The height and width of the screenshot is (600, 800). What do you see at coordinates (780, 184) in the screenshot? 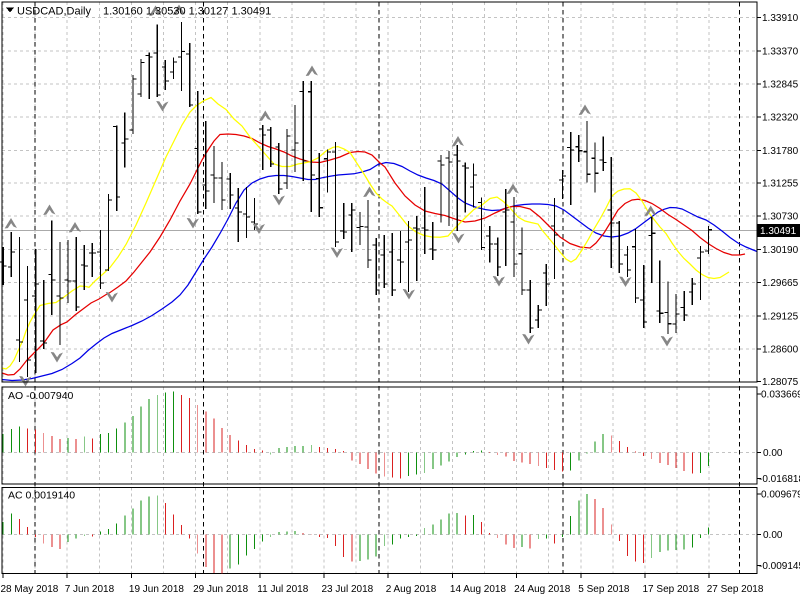
I see `svg-text: 1.31255` at bounding box center [780, 184].